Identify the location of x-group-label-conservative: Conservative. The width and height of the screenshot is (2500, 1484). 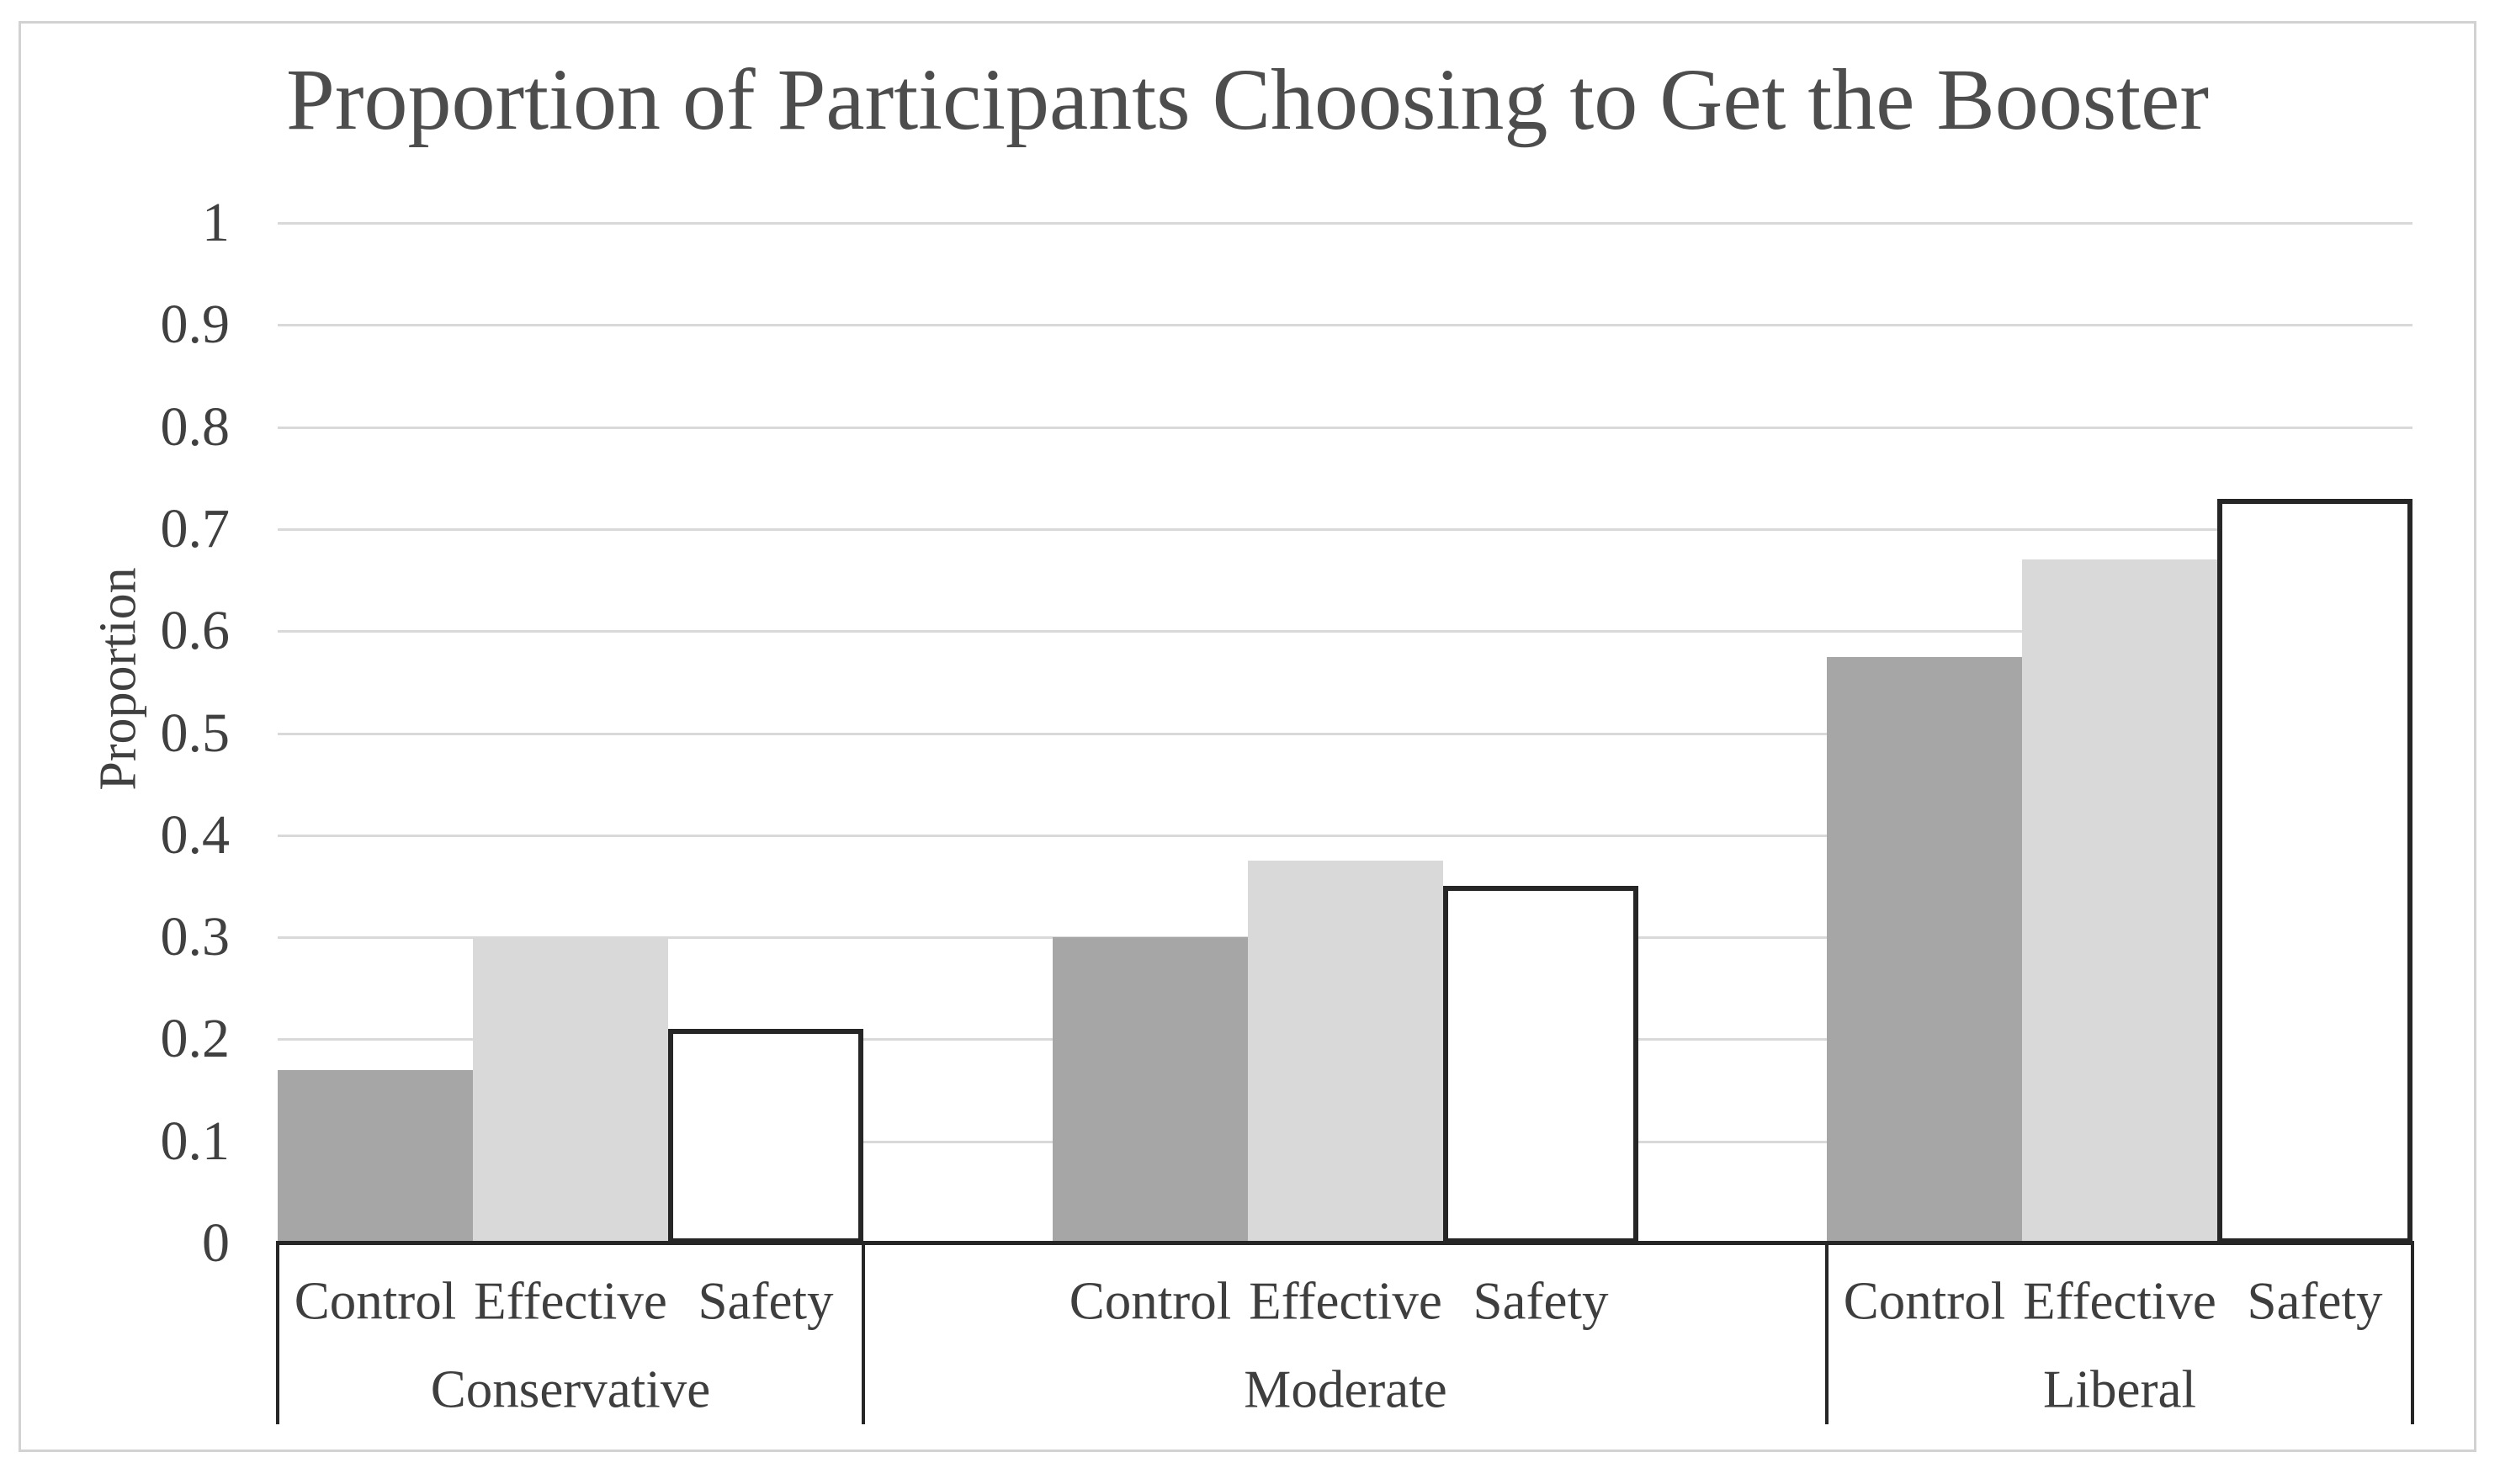
(570, 1389).